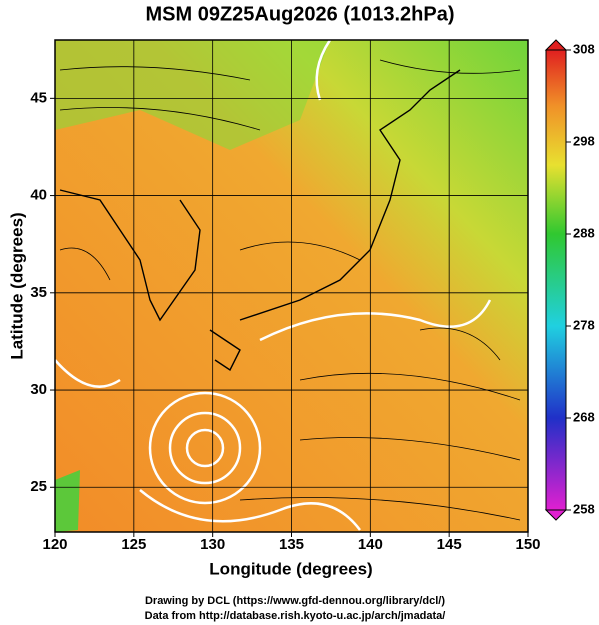 The height and width of the screenshot is (625, 599). I want to click on colorbar-tick-label: 308, so click(584, 48).